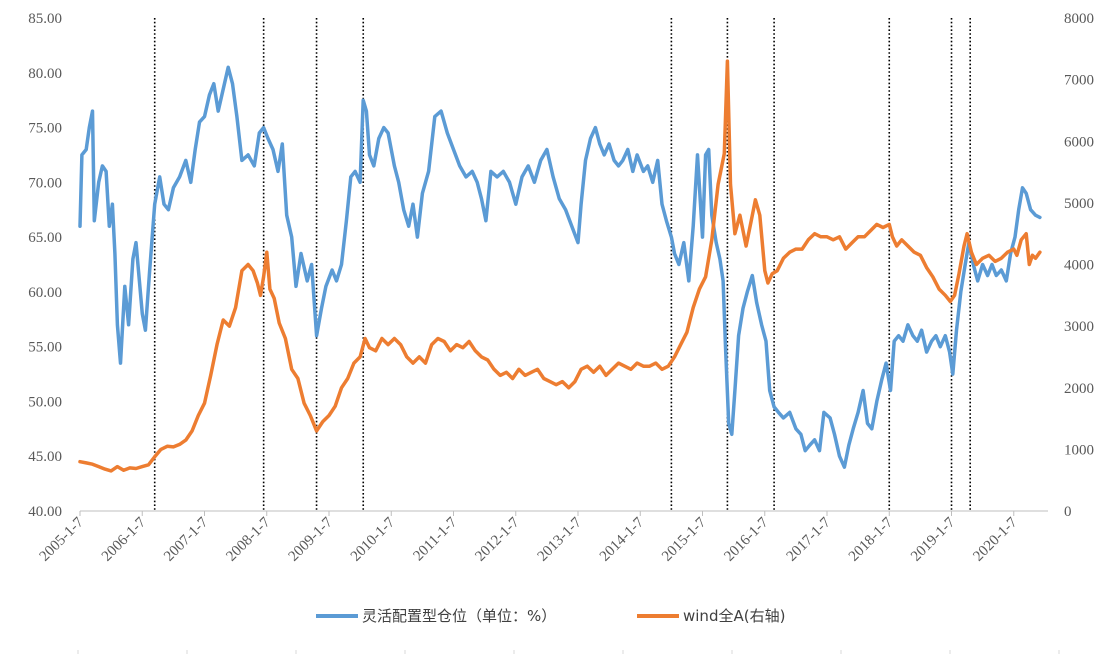 The width and height of the screenshot is (1119, 654). I want to click on x-axis-tick-label: 2018-1-7, so click(871, 539).